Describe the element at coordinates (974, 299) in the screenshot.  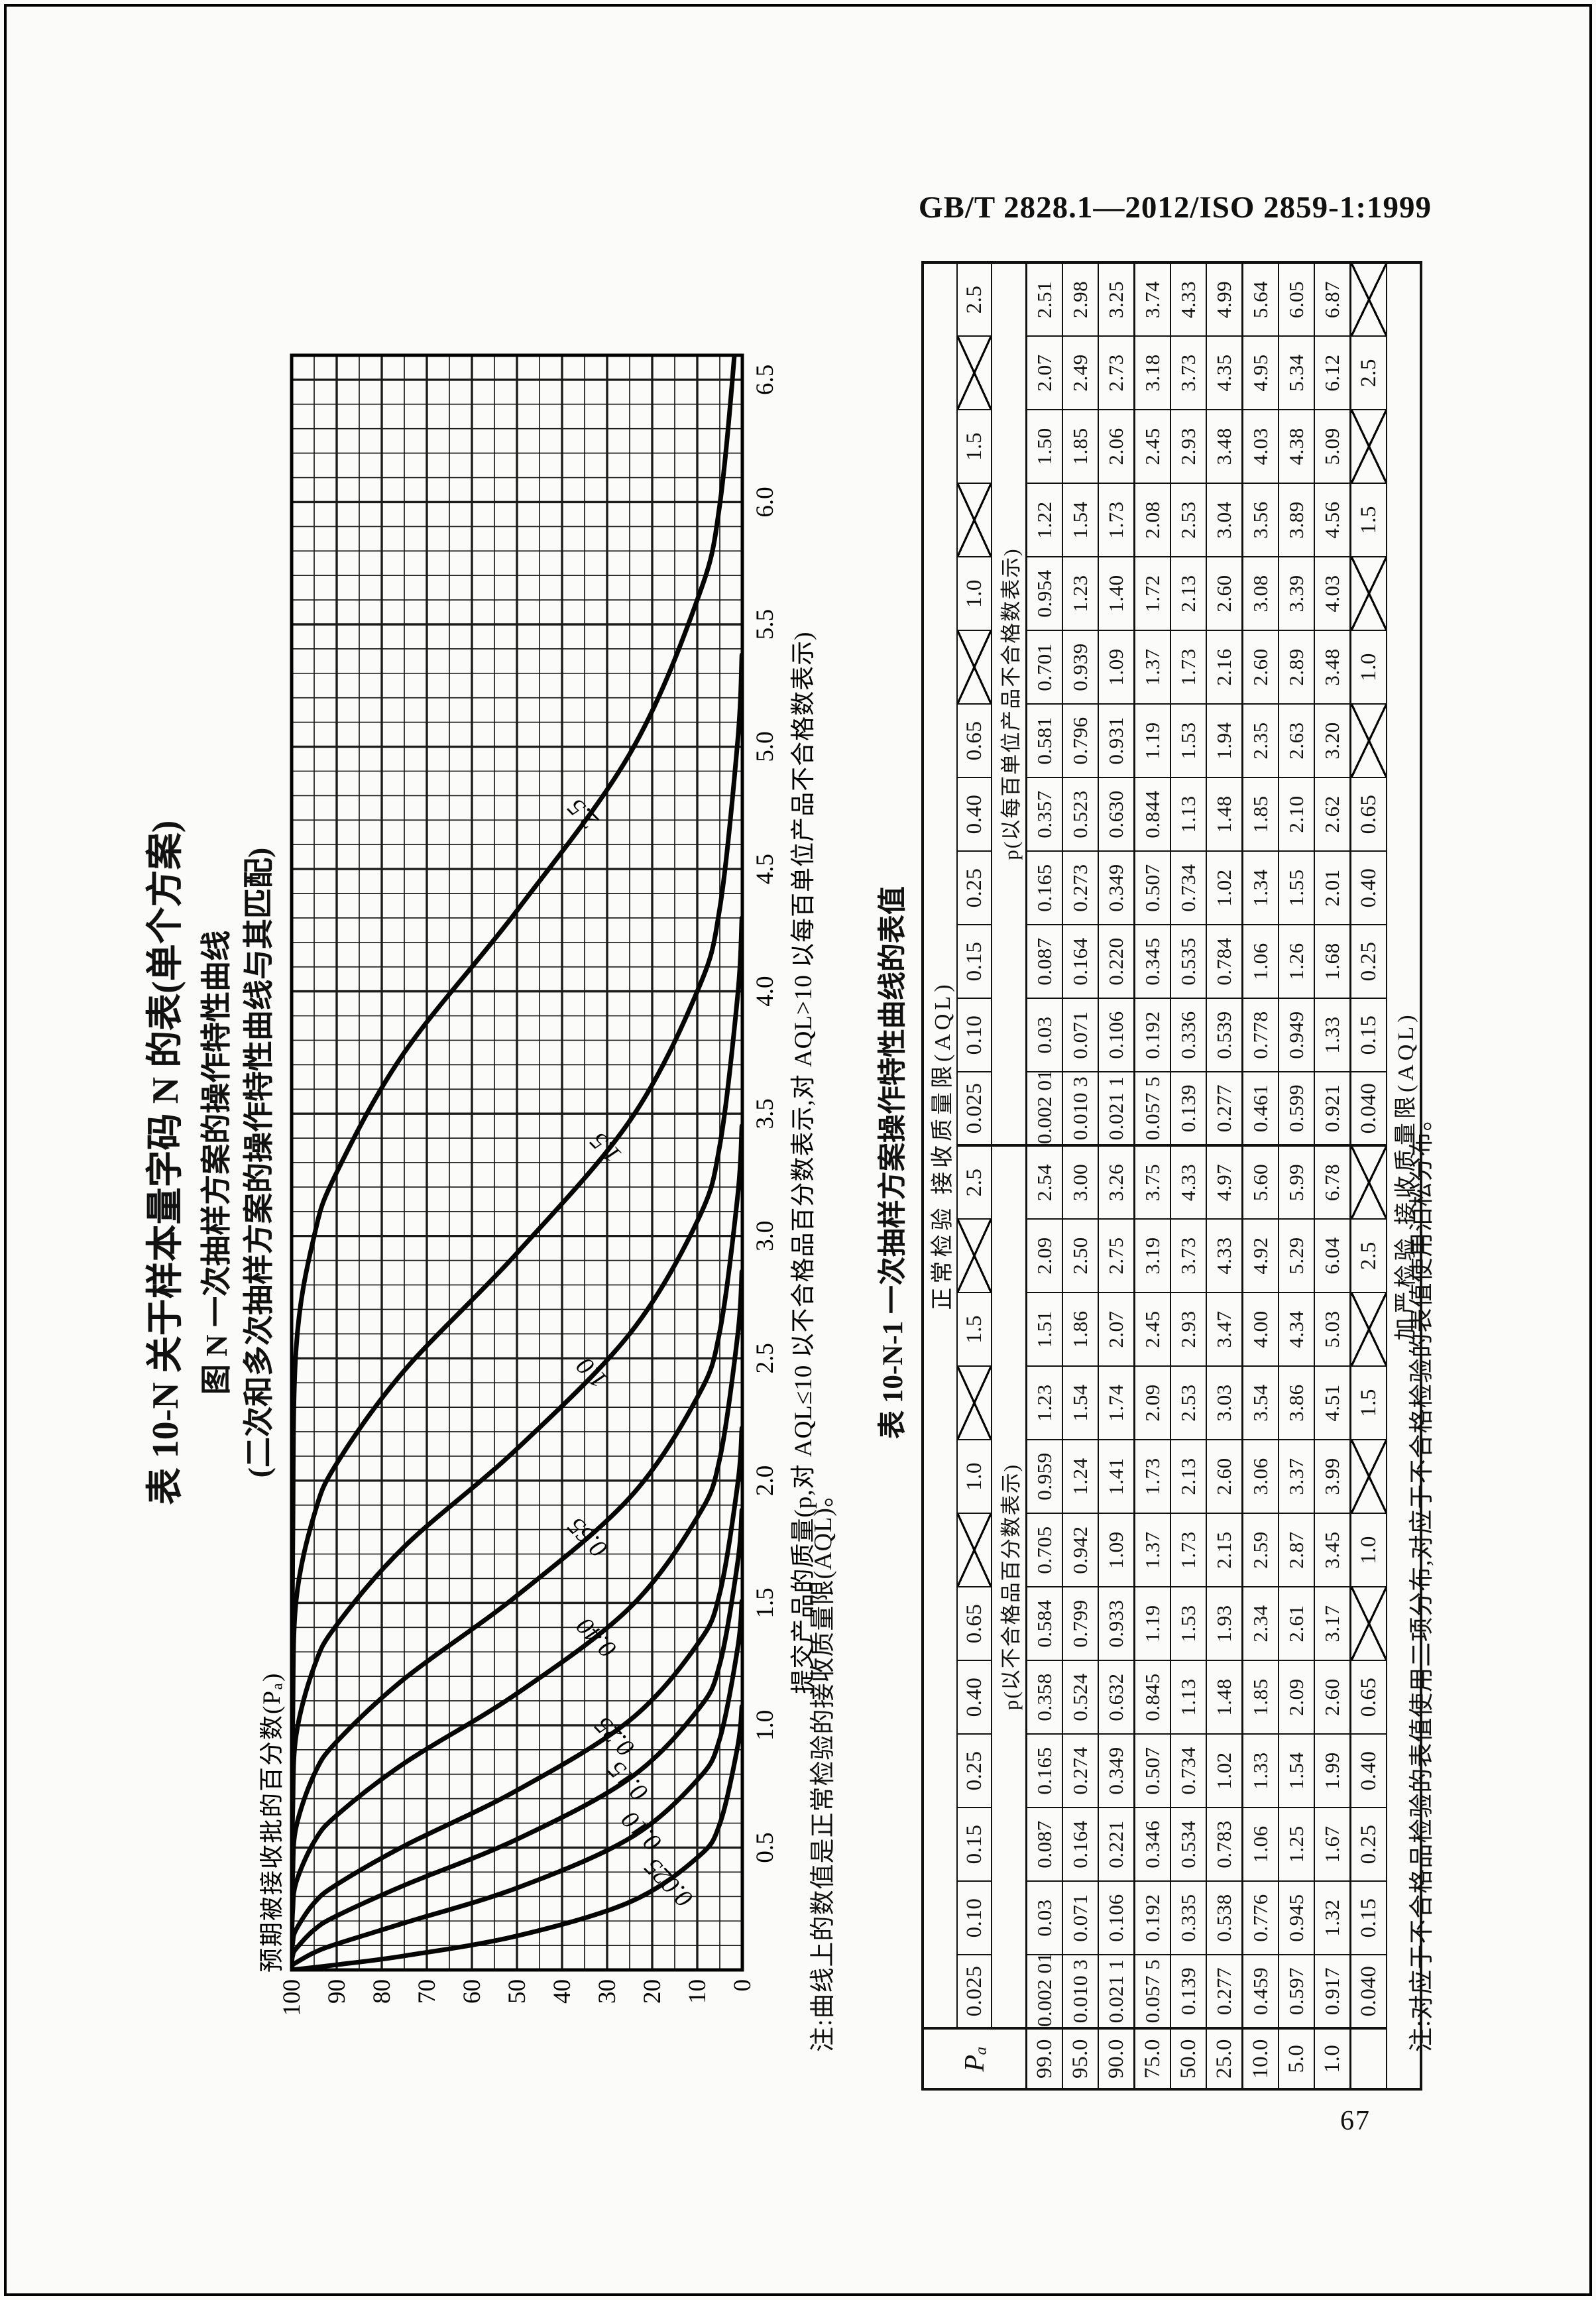
I see `aql-normal-cell: 2.5` at that location.